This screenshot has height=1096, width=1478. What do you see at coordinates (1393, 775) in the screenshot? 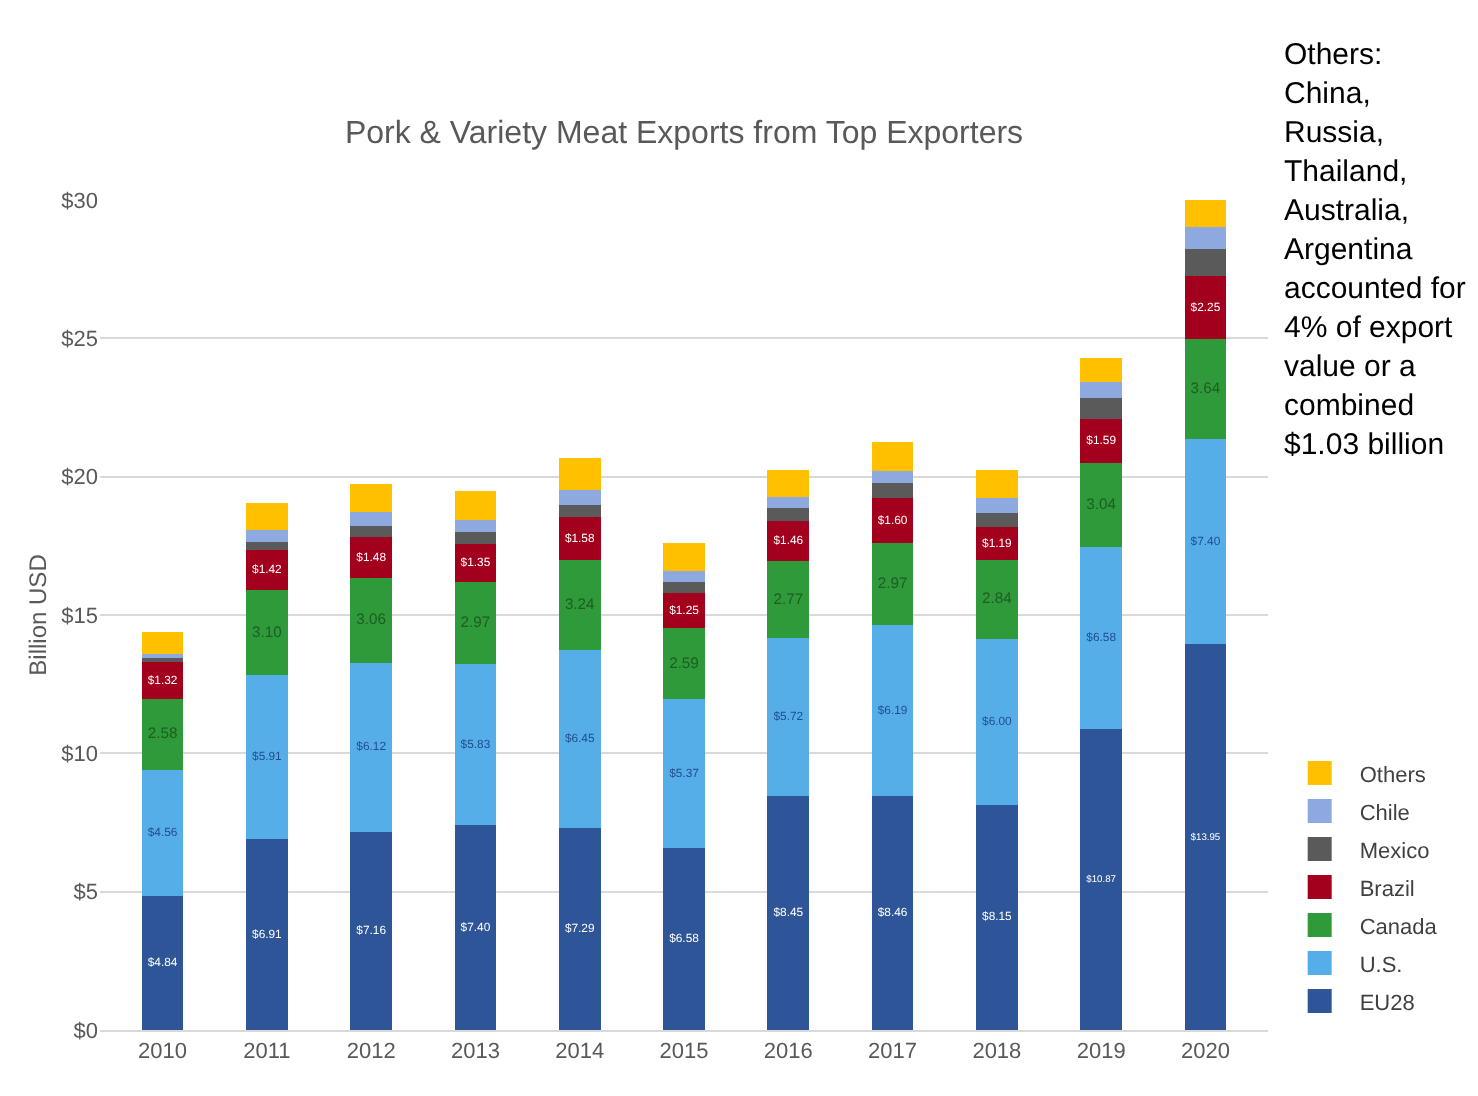
I see `legend-label: Others` at bounding box center [1393, 775].